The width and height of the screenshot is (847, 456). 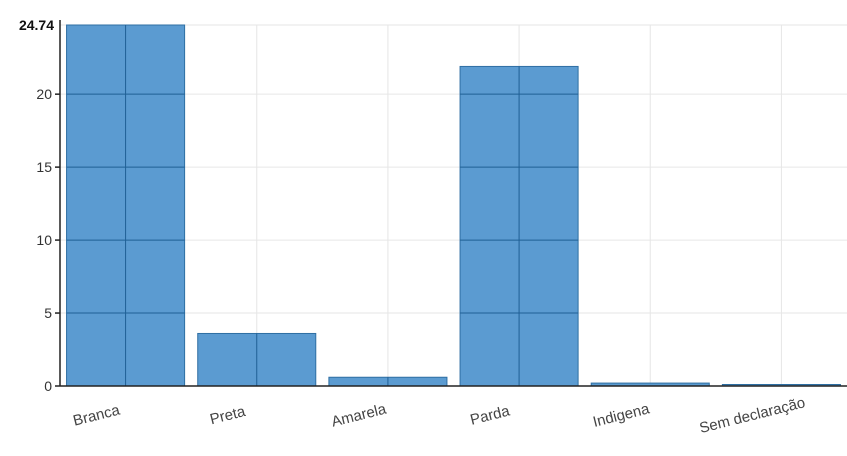 What do you see at coordinates (621, 415) in the screenshot?
I see `x-category-label: Indigena` at bounding box center [621, 415].